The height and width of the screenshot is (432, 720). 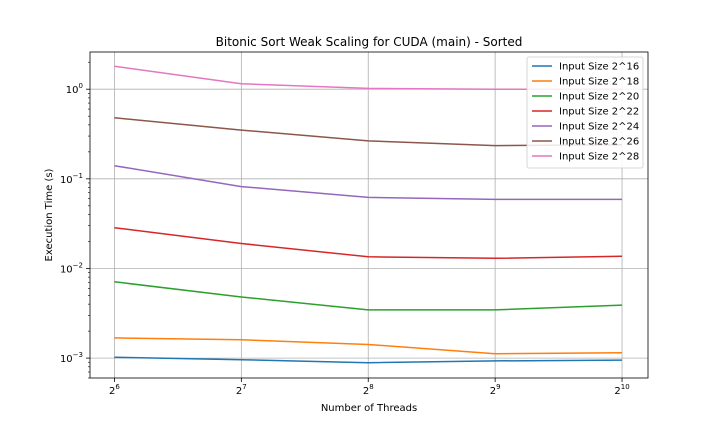 I want to click on y-tick-label-exponent: −1, so click(x=78, y=176).